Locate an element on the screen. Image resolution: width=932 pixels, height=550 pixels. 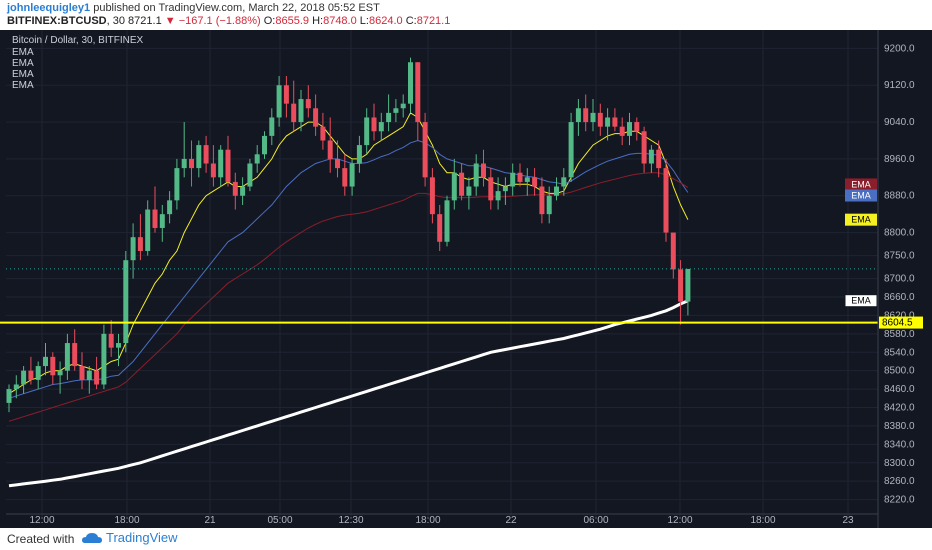
y-tick-label: 8380.0 is located at coordinates (899, 426).